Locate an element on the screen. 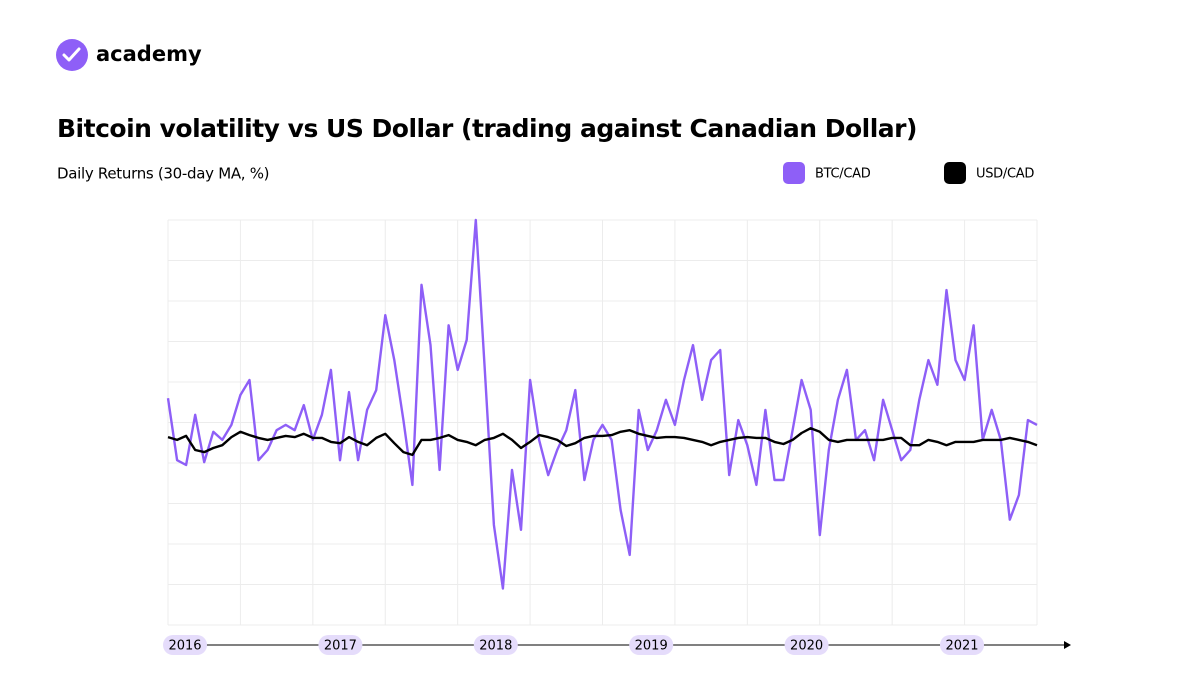  legend-label: BTC/CAD is located at coordinates (843, 174).